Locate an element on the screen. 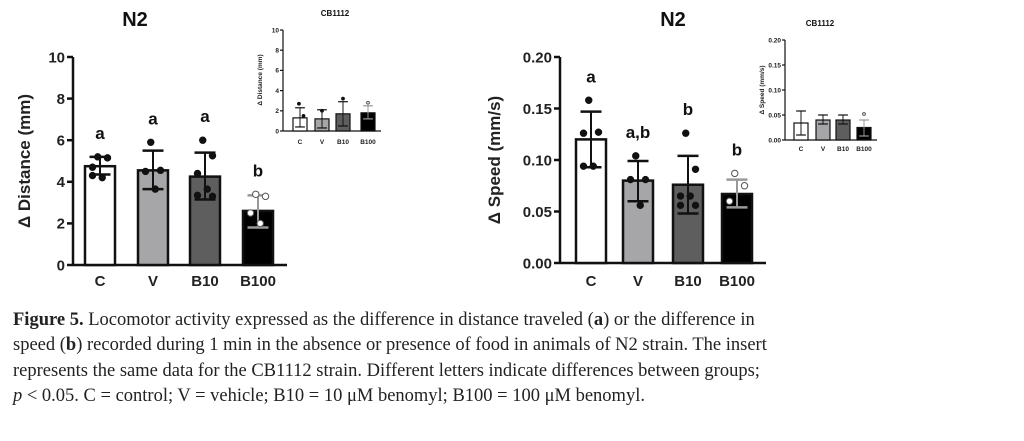  y-tick-label: 2 is located at coordinates (61, 224).